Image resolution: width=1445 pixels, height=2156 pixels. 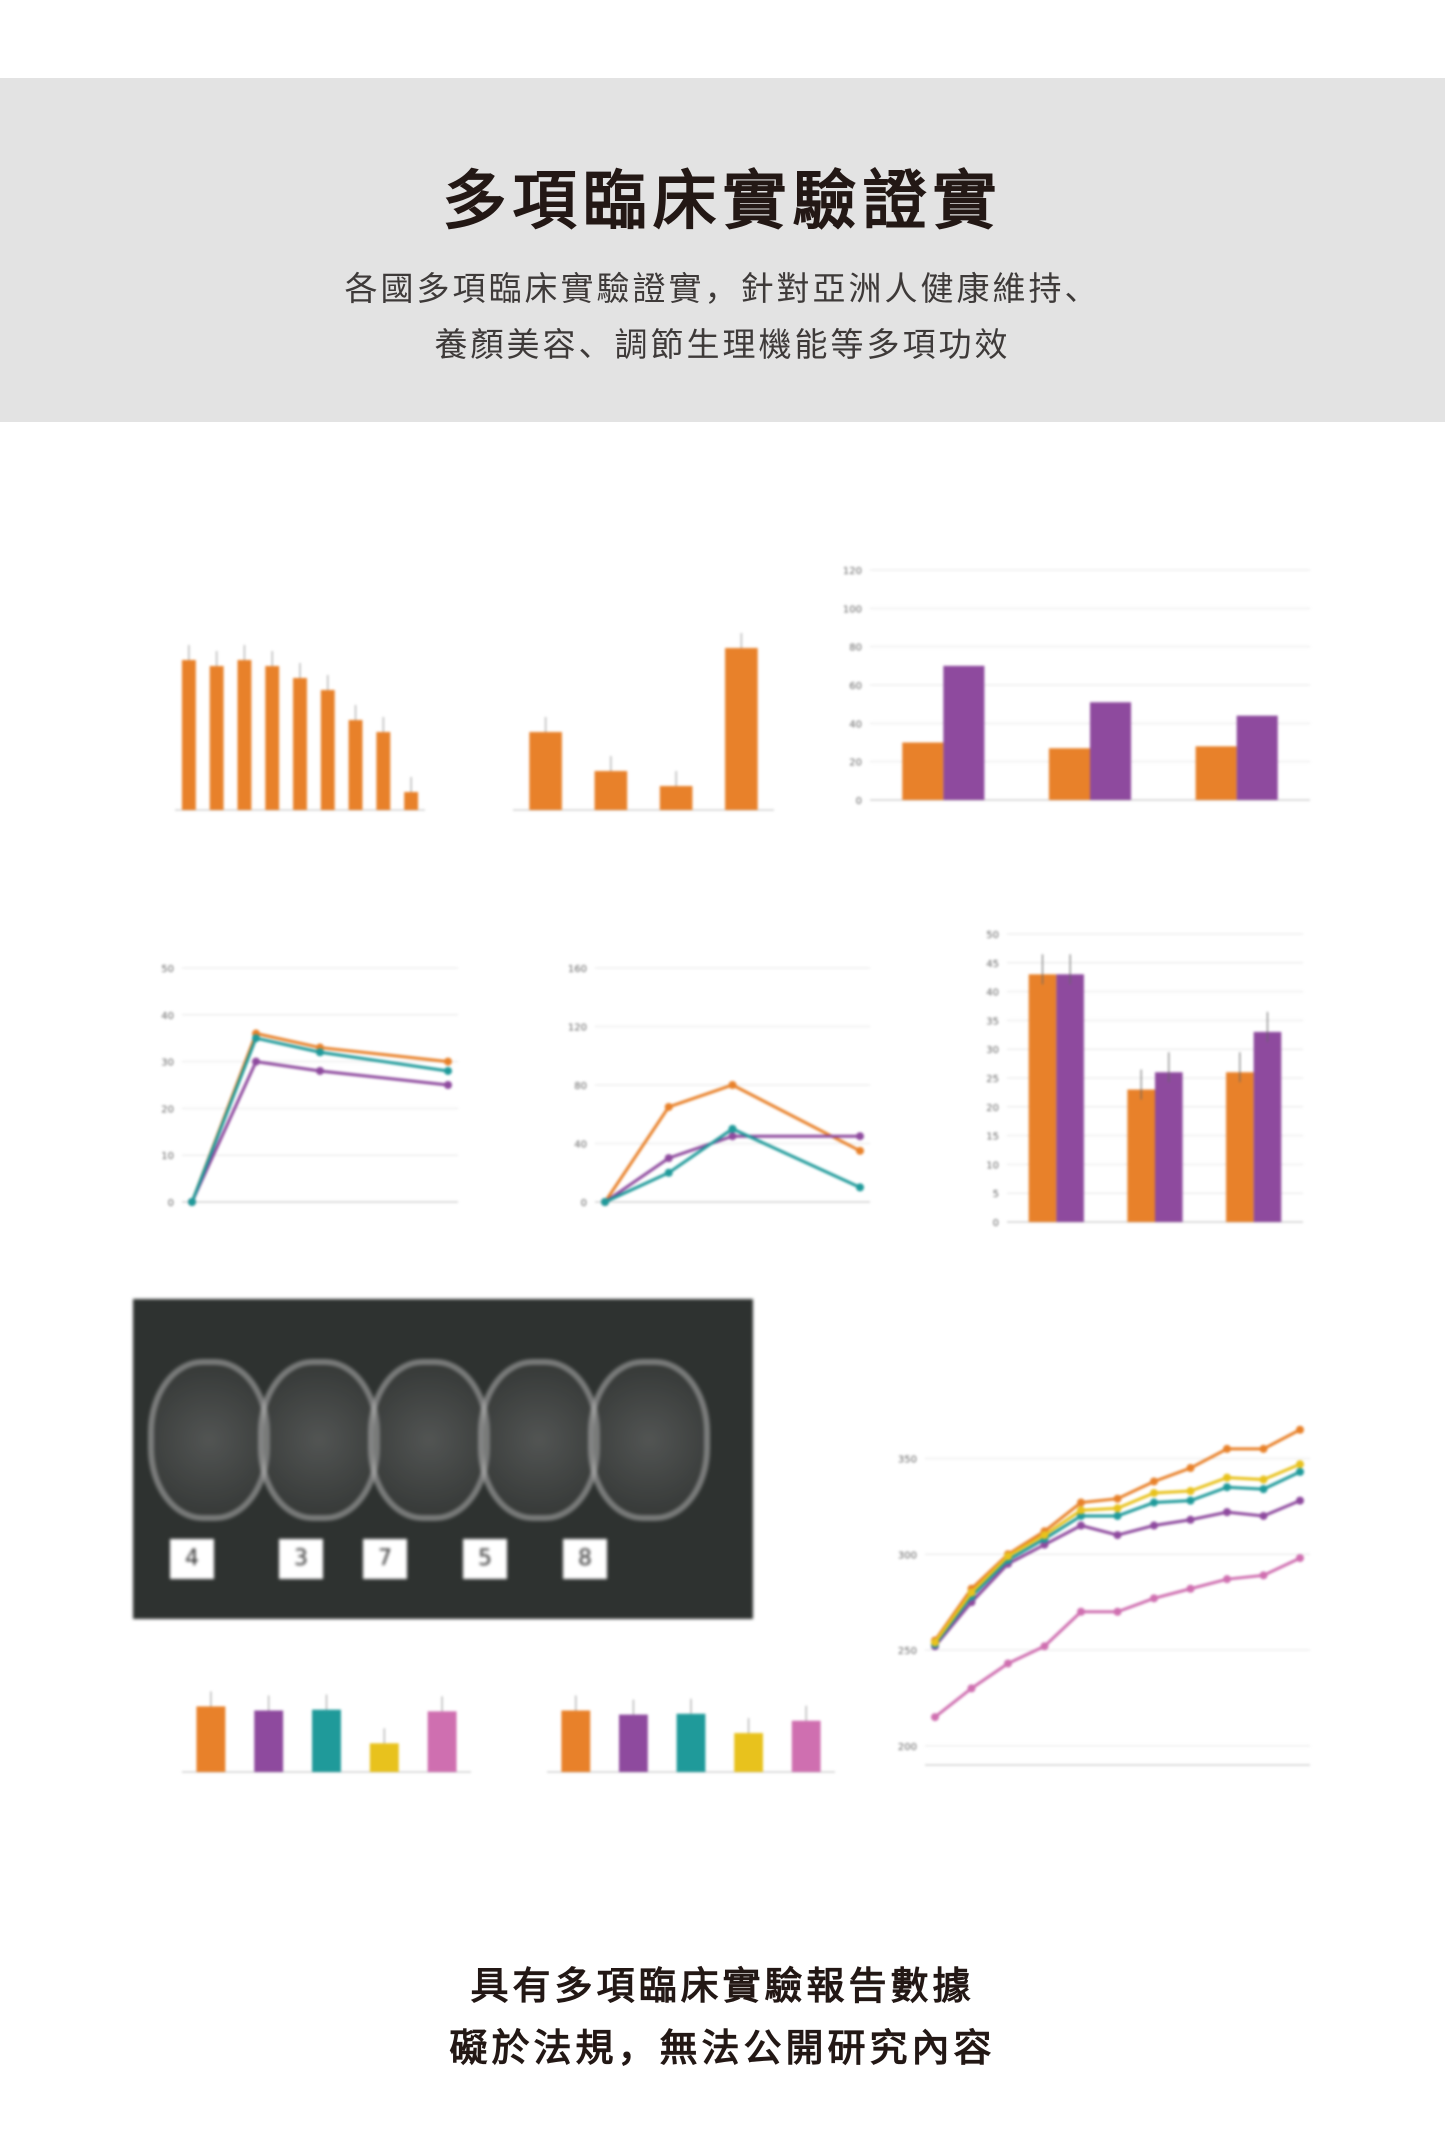 I want to click on tick-label: 25, so click(x=992, y=1079).